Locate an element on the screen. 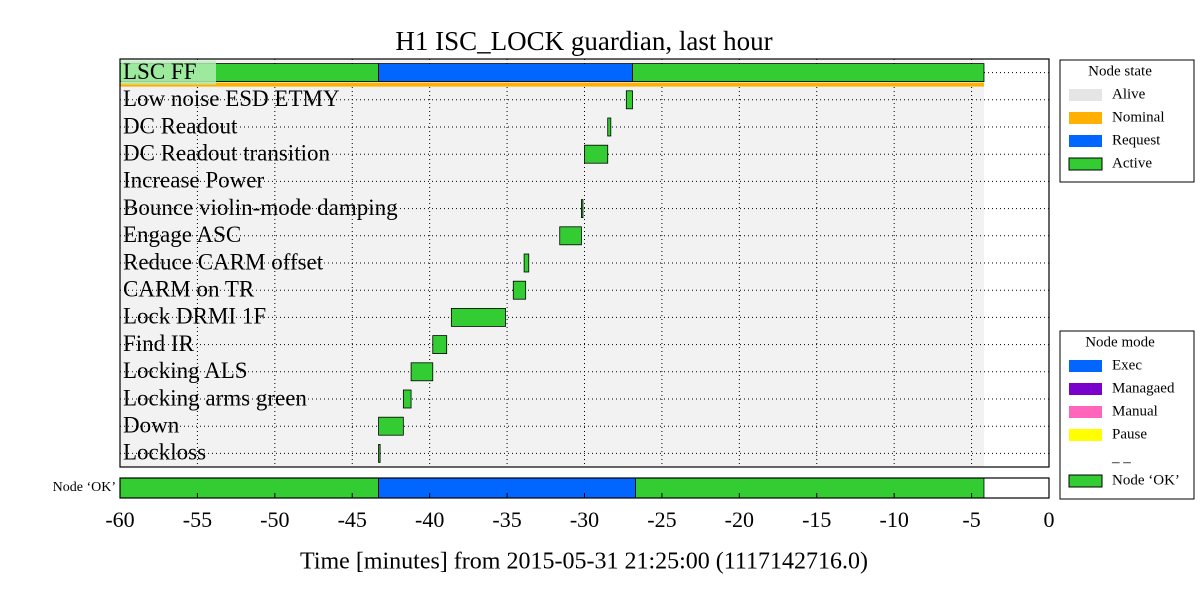 This screenshot has height=600, width=1200. x-tick-label: -10 is located at coordinates (894, 519).